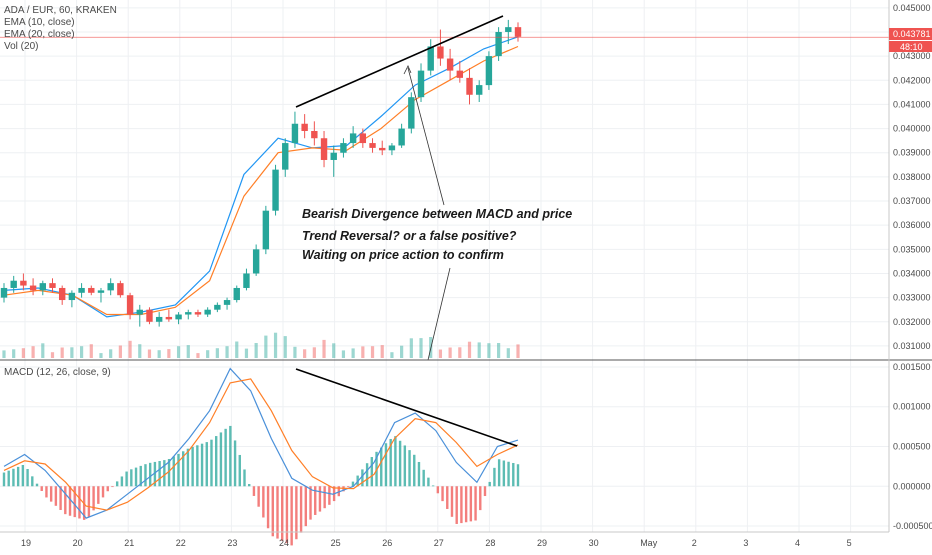  I want to click on annotation-line-3: Waiting on price action to confirm, so click(403, 255).